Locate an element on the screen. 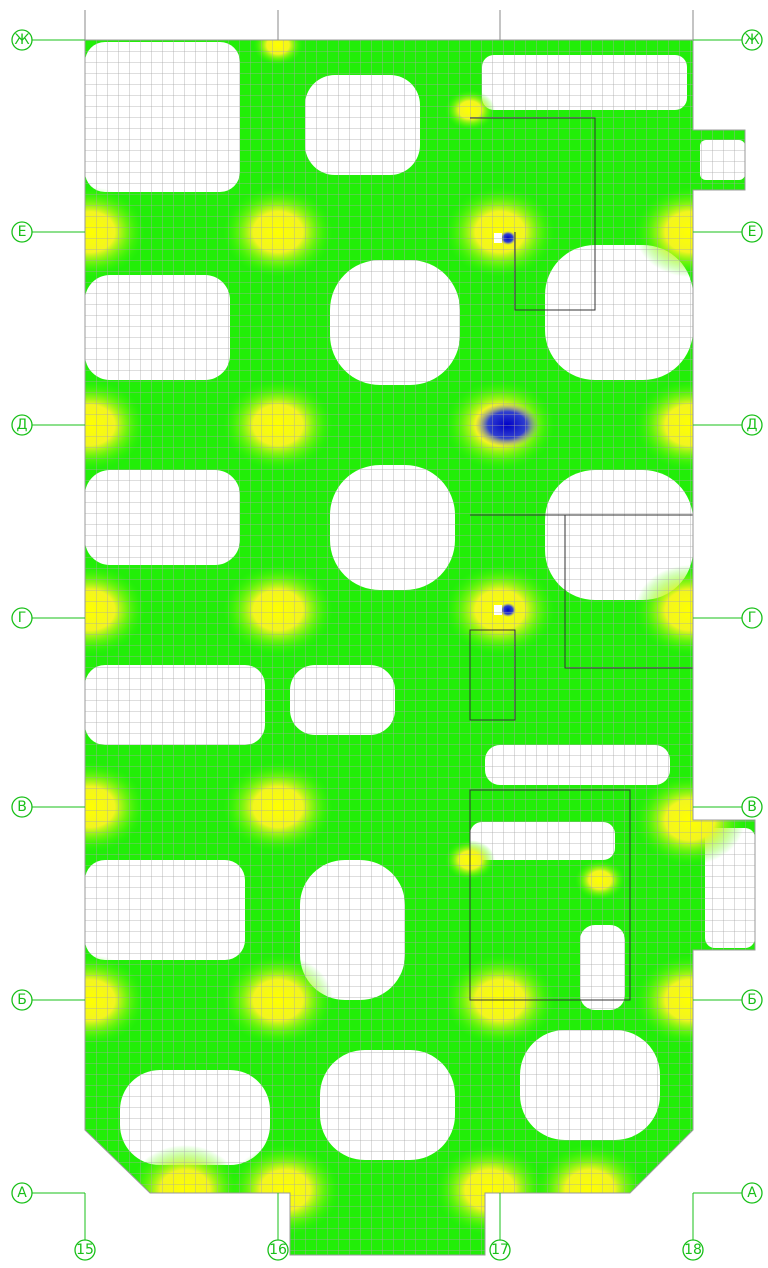 The width and height of the screenshot is (768, 1268). axis-label: 17 is located at coordinates (500, 1250).